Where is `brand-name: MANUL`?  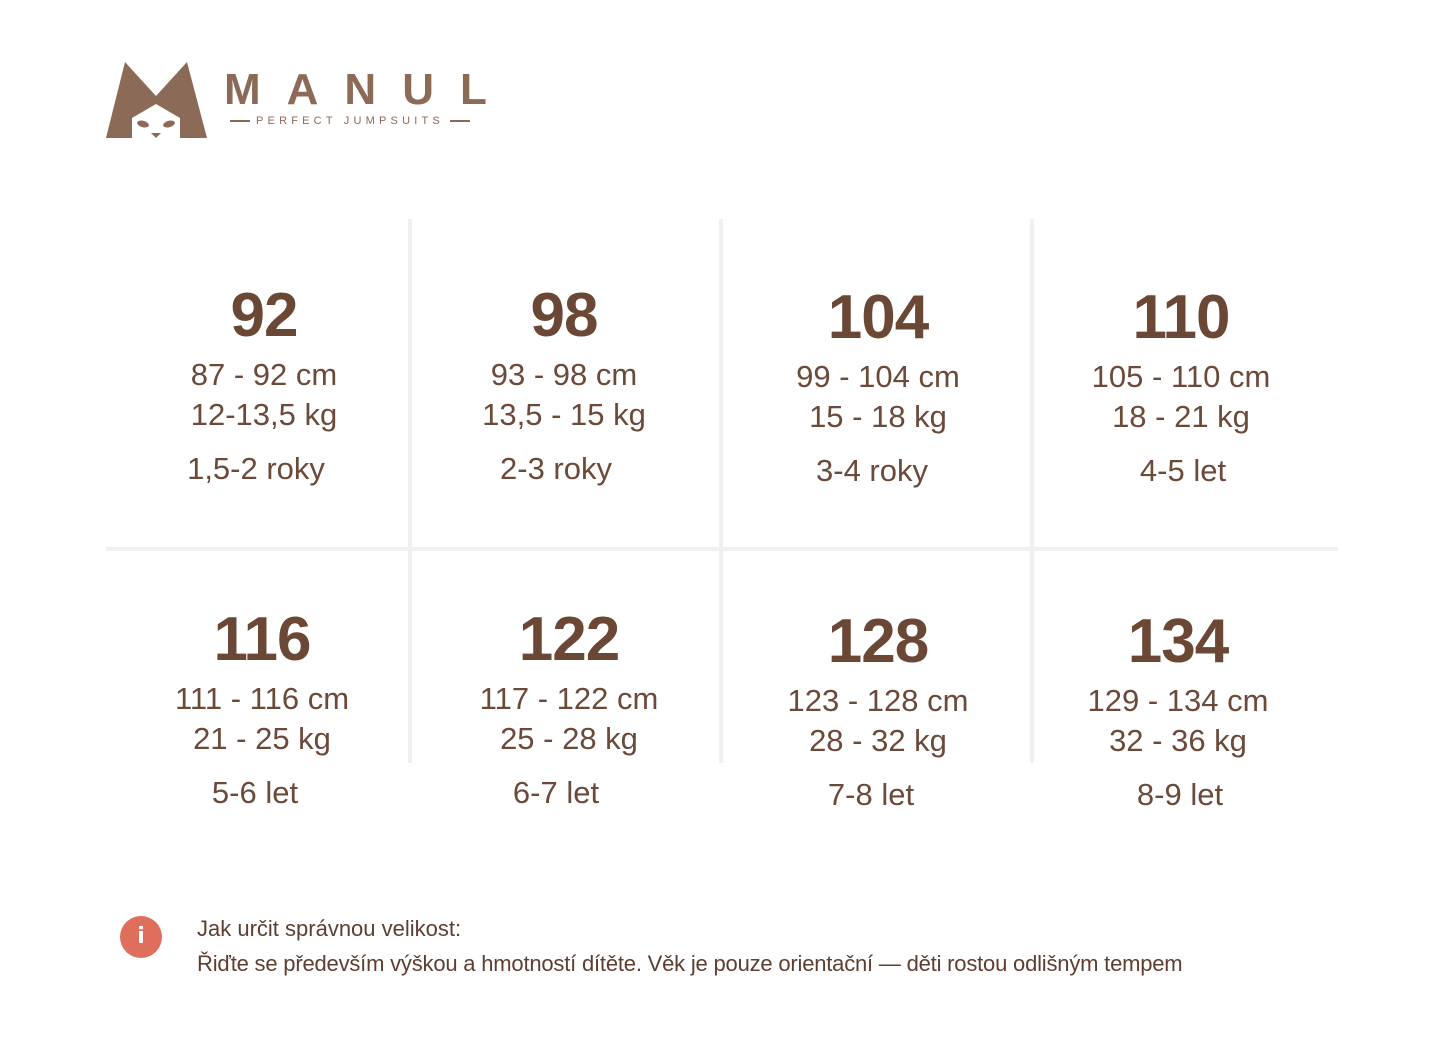 brand-name: MANUL is located at coordinates (368, 89).